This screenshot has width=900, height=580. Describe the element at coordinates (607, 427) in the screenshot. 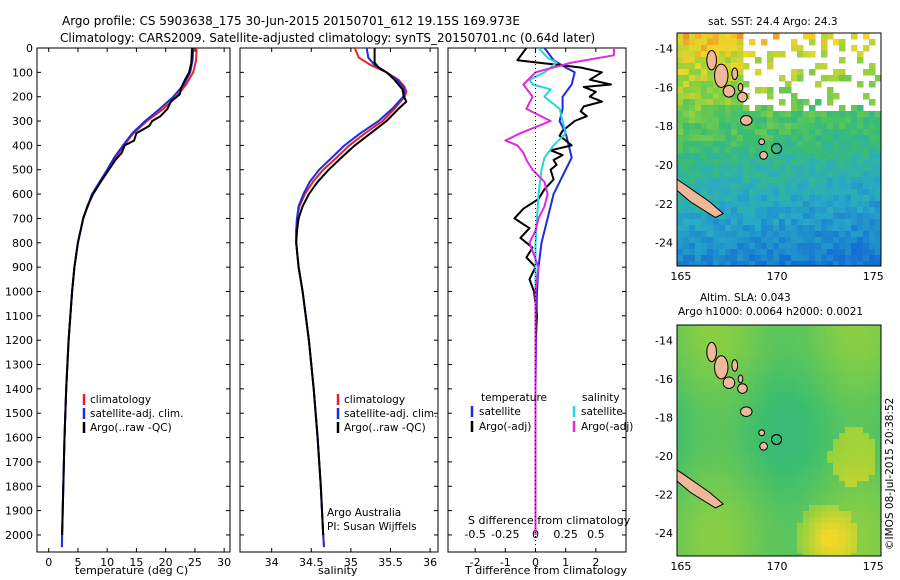

I see `legend-sal-argo: Argo(-adj)` at that location.